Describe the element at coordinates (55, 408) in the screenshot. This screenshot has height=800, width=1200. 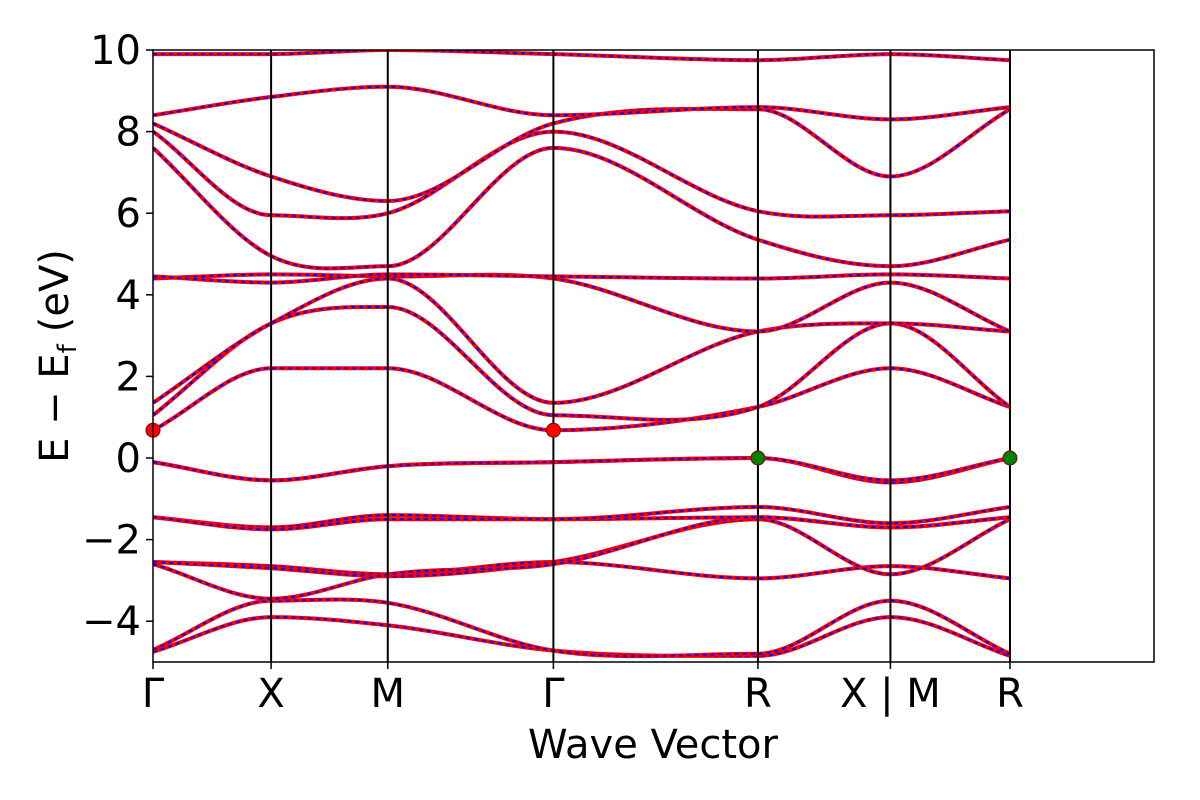
I see `y-axis-title-main: E − E` at that location.